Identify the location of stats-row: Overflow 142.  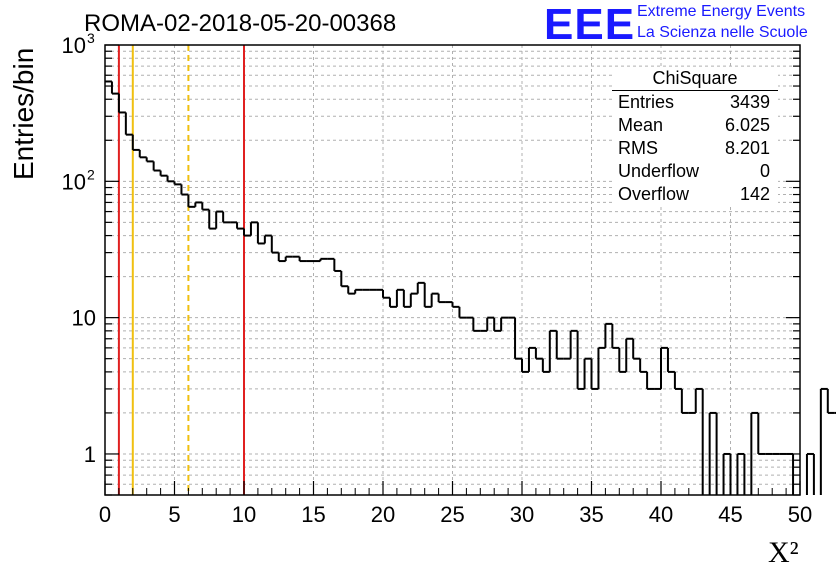
(695, 194).